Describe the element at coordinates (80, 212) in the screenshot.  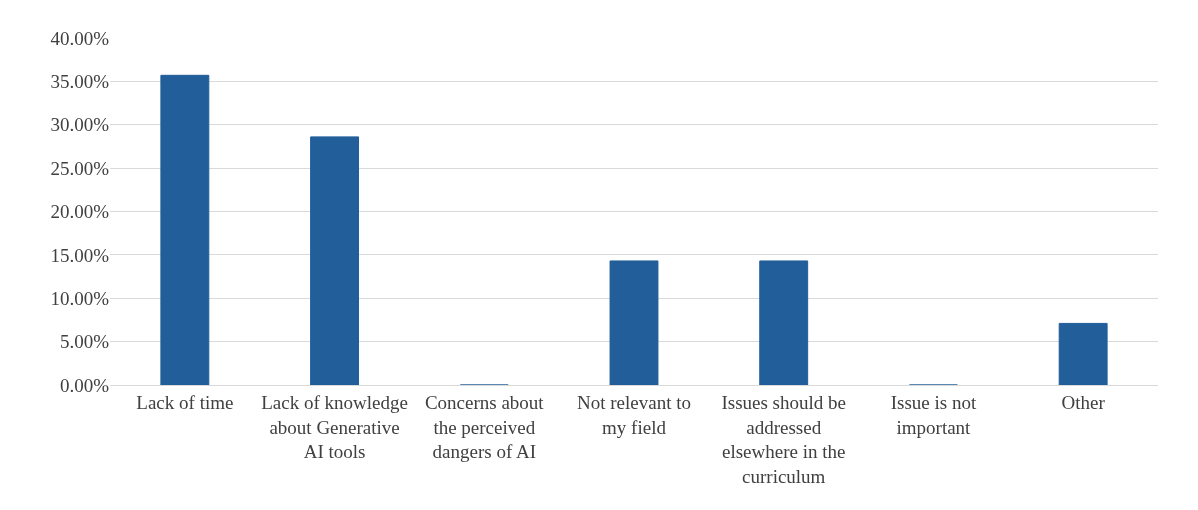
I see `y-tick-label: 20.00%` at that location.